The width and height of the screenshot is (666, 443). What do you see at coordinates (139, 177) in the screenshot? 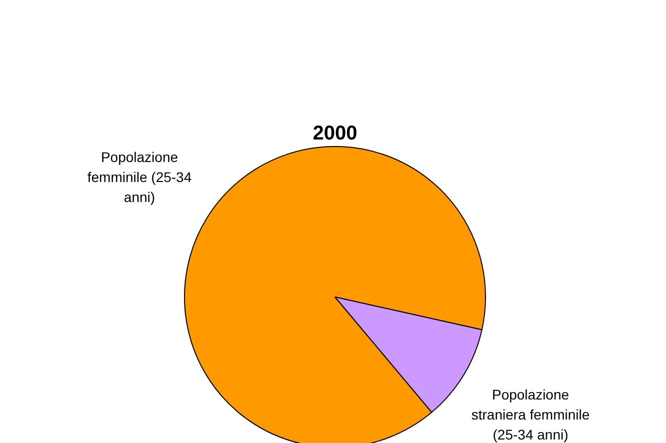
I see `slice-label: Popolazione femminile (25-34 anni)` at bounding box center [139, 177].